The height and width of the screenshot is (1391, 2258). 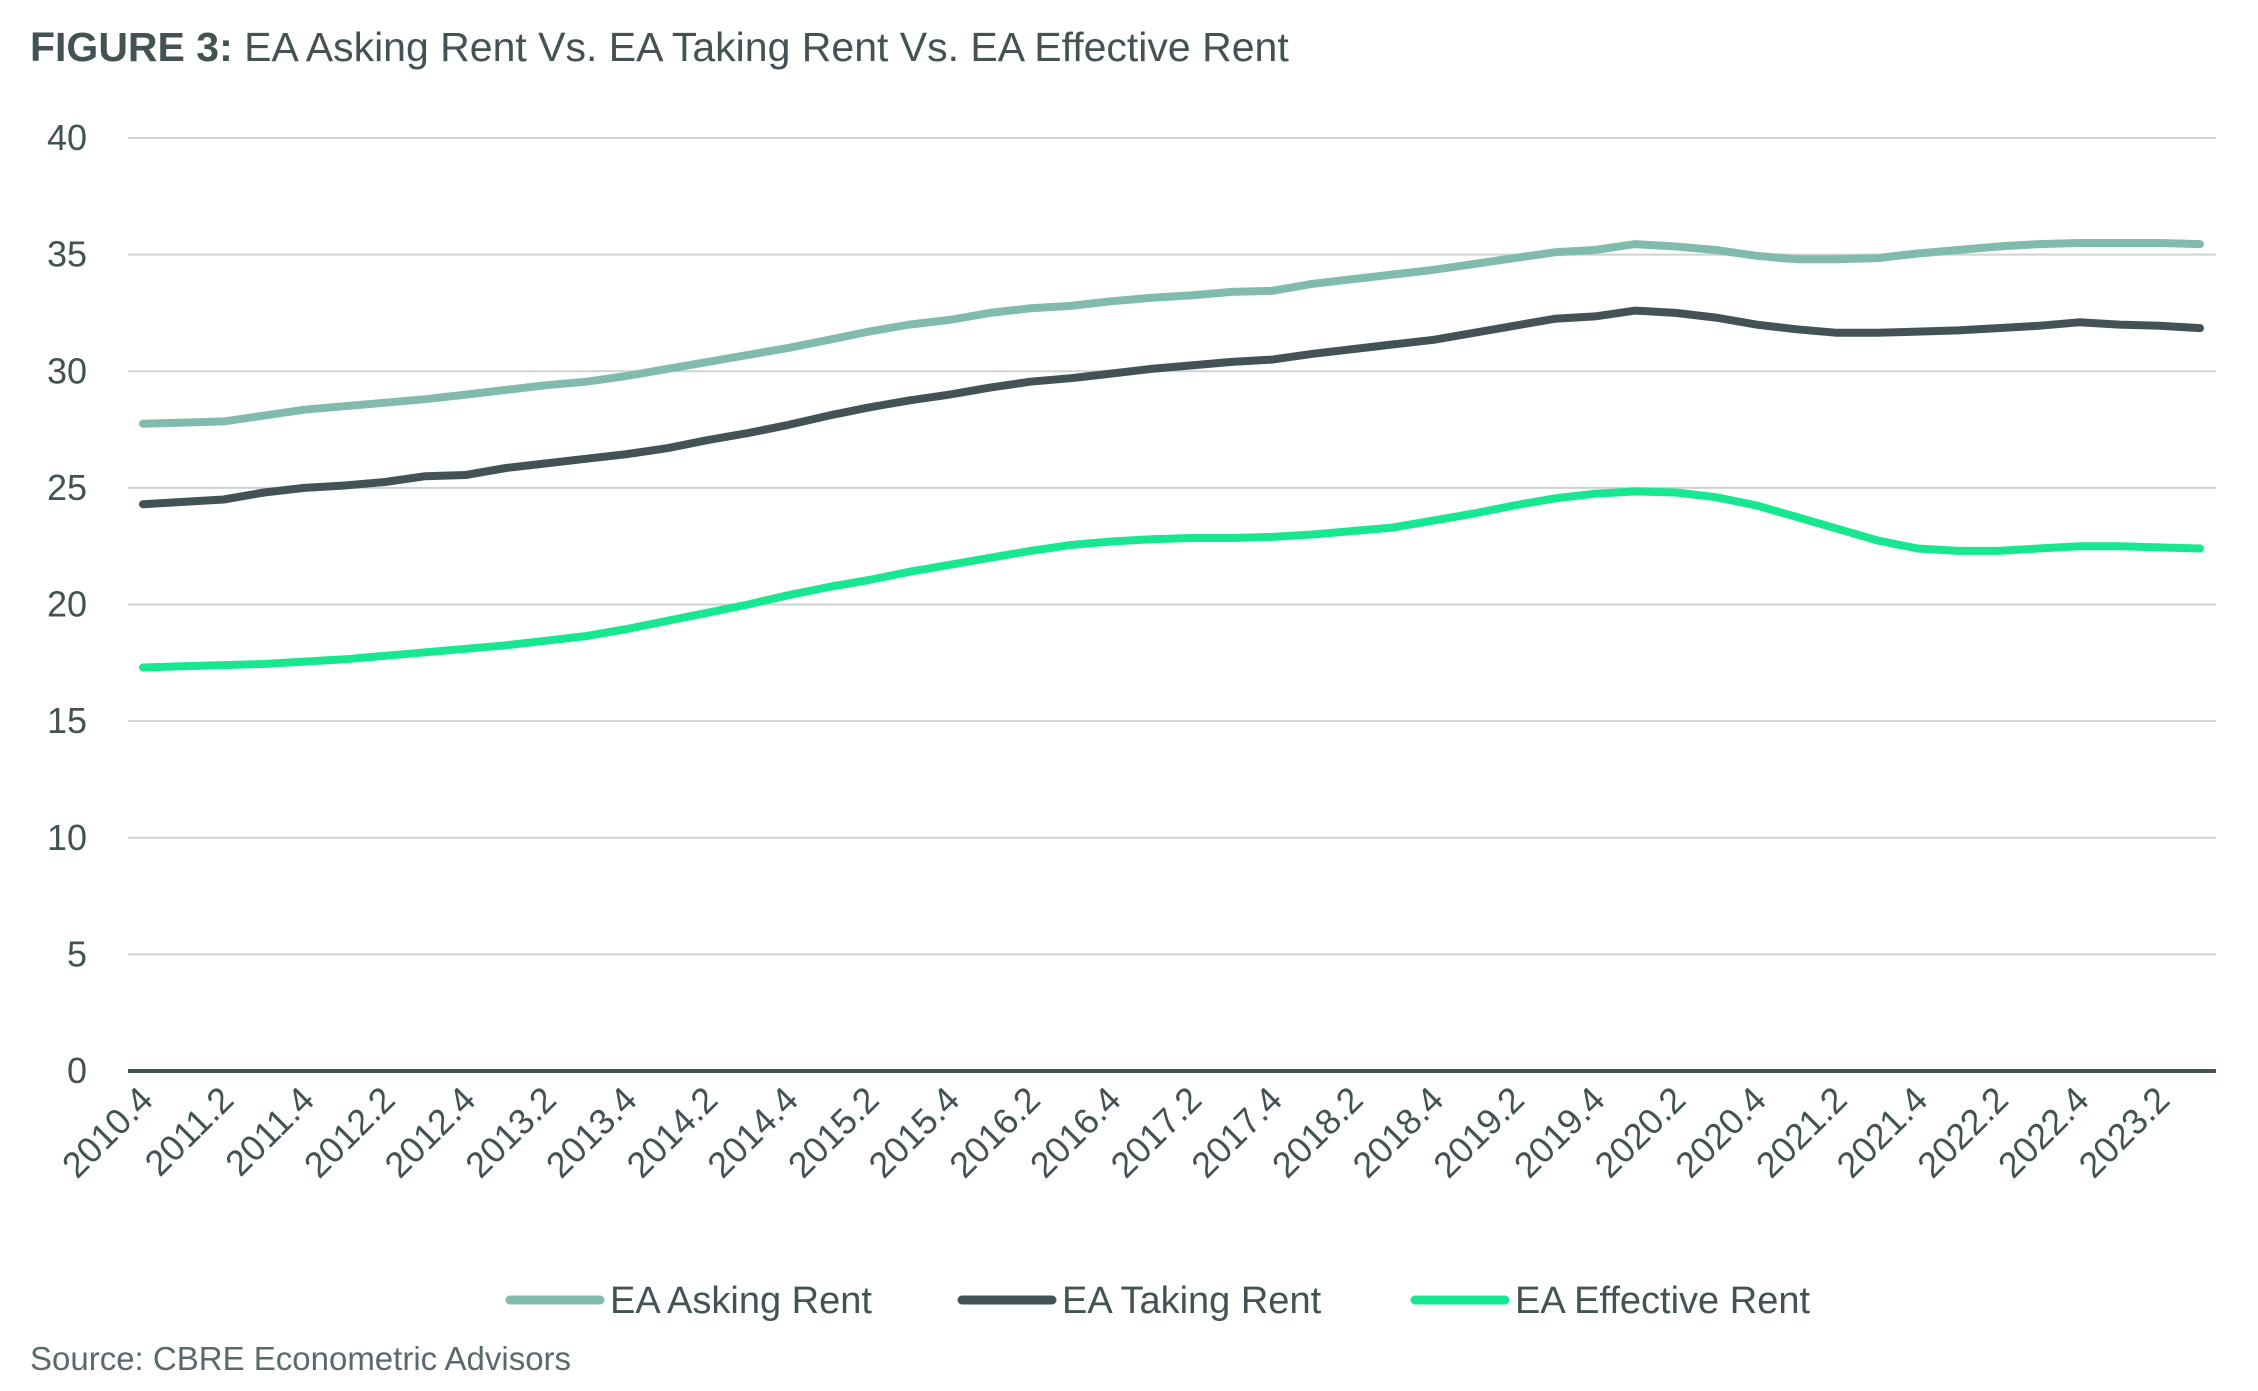 I want to click on x-tick-label: 2015.2, so click(x=833, y=1132).